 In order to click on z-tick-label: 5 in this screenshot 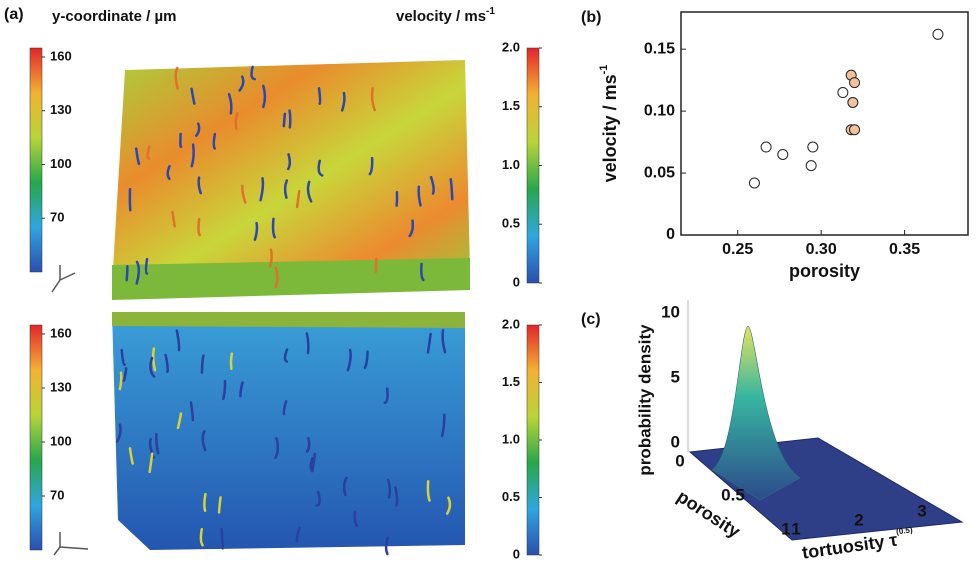, I will do `click(675, 376)`.